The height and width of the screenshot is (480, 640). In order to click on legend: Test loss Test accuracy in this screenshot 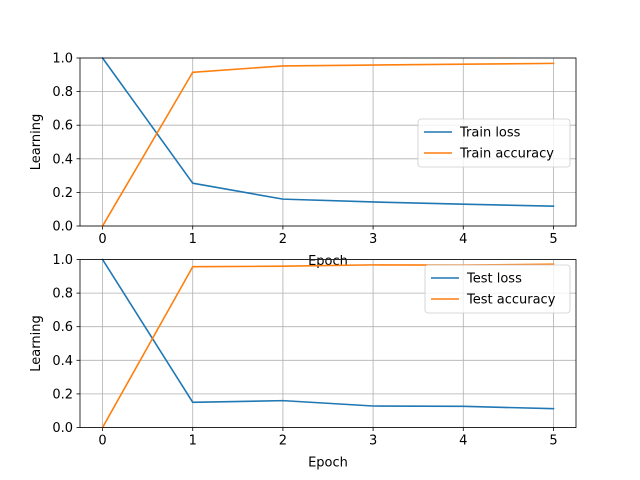, I will do `click(497, 289)`.